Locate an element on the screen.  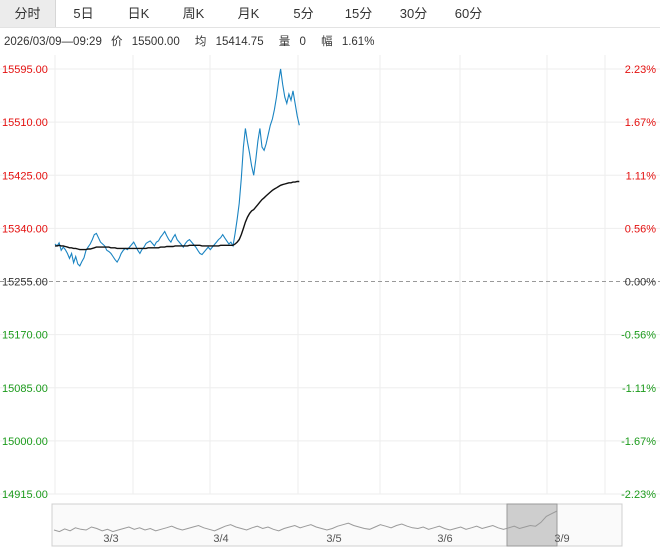
period-tabs: 分时 5日 日K 周K 月K 5分 15分 30分 60分 is located at coordinates (330, 14).